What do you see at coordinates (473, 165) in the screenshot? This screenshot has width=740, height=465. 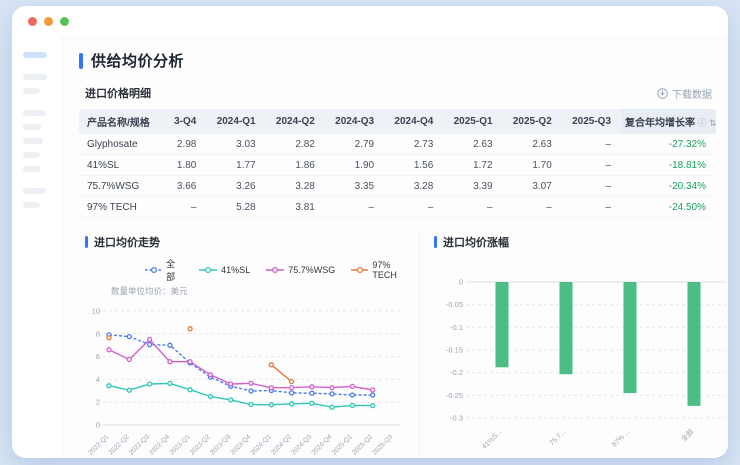 I see `value-cell: 1.72` at bounding box center [473, 165].